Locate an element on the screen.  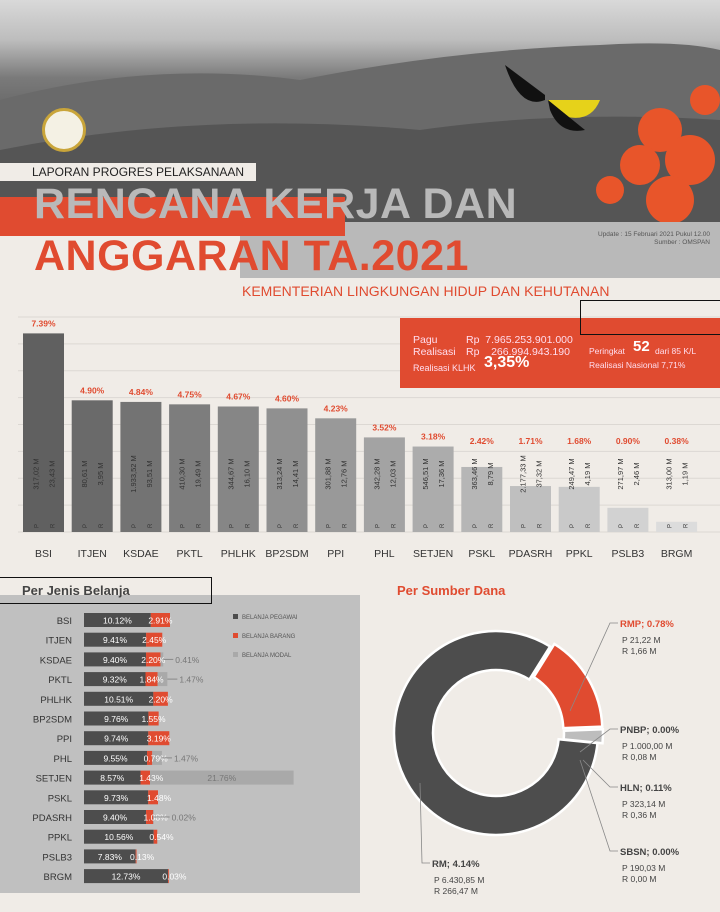
realisasi-label: Realisasi is located at coordinates (434, 352).